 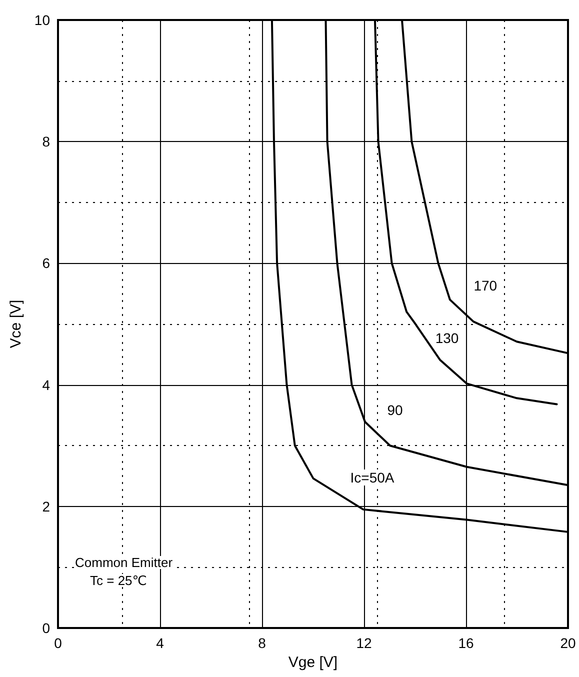 I want to click on x-axis-title: Vge [V], so click(x=313, y=662).